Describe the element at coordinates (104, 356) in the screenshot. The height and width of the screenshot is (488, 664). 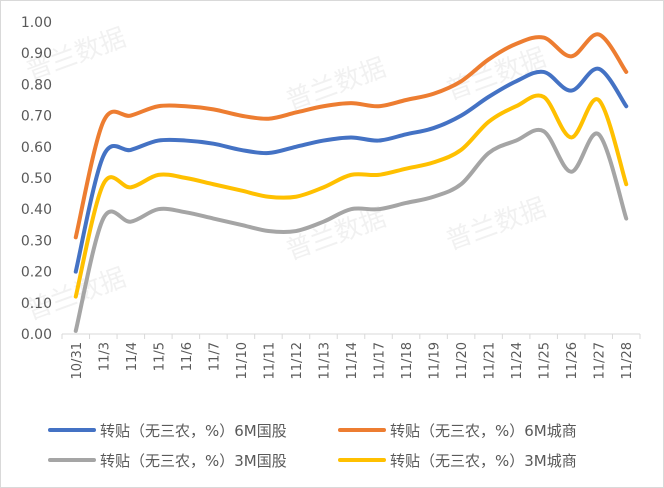
I see `x-tick-label: 11/3` at that location.